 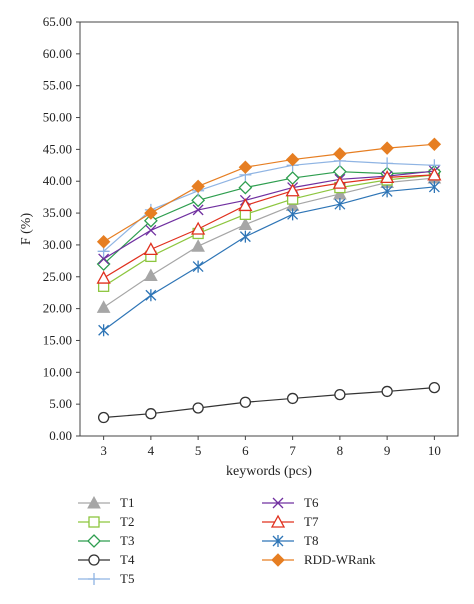 What do you see at coordinates (290, 521) in the screenshot?
I see `legend-item: T7` at bounding box center [290, 521].